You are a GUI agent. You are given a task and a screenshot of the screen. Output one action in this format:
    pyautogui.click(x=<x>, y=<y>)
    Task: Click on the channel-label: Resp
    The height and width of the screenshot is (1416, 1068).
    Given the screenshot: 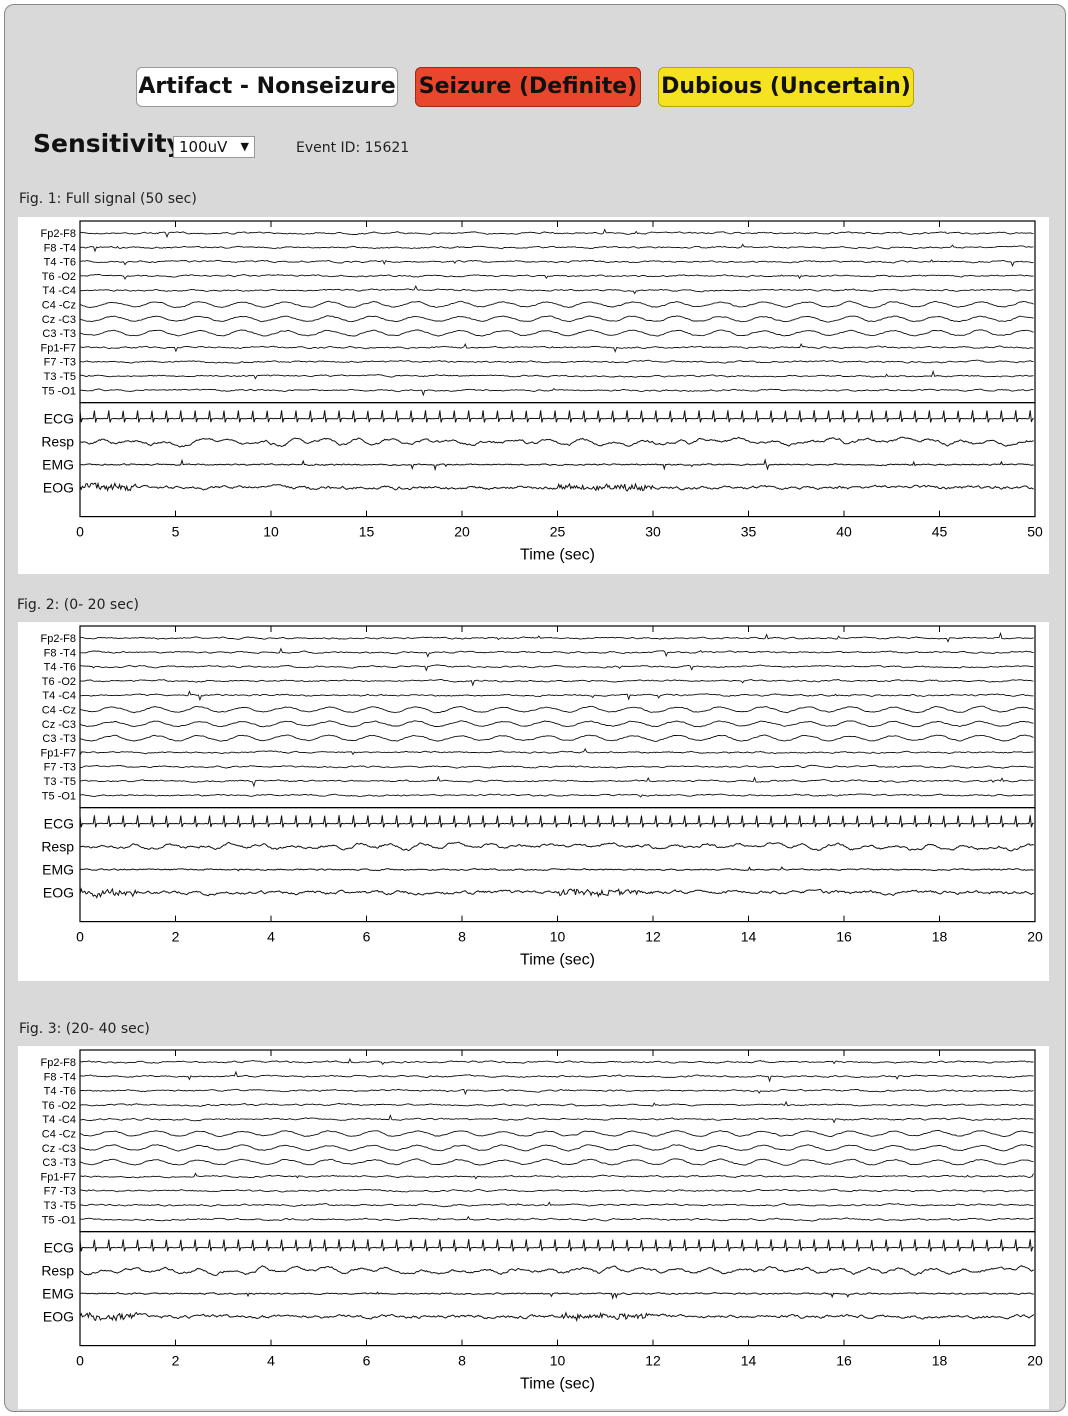 What is the action you would take?
    pyautogui.click(x=57, y=847)
    